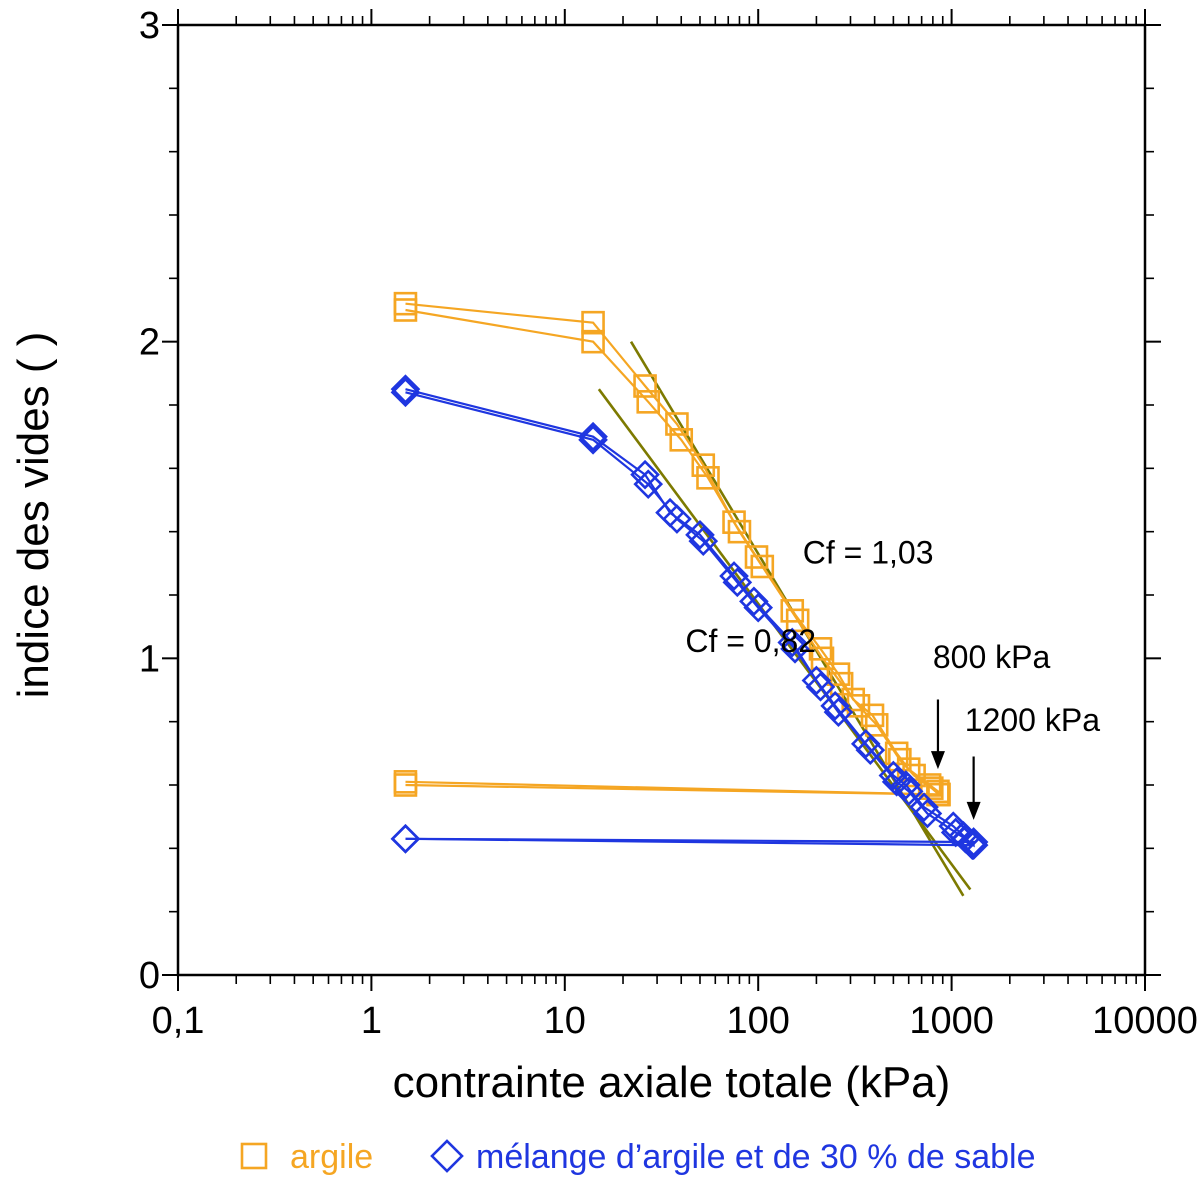  What do you see at coordinates (757, 1021) in the screenshot?
I see `x-tick-label: 100` at bounding box center [757, 1021].